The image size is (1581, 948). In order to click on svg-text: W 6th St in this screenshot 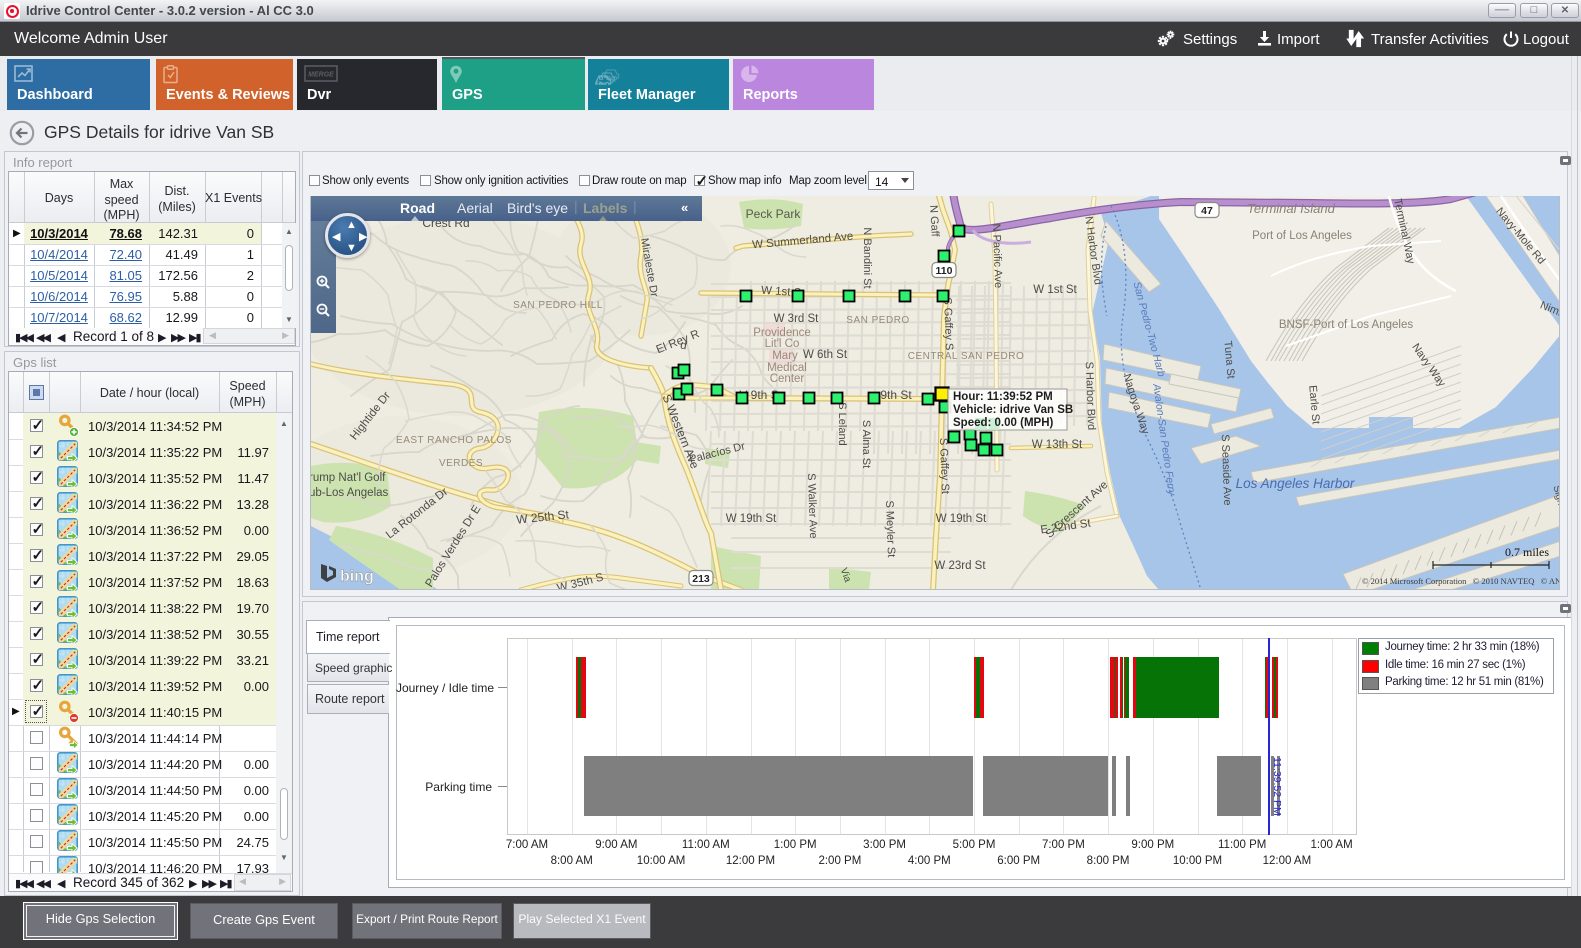, I will do `click(825, 355)`.